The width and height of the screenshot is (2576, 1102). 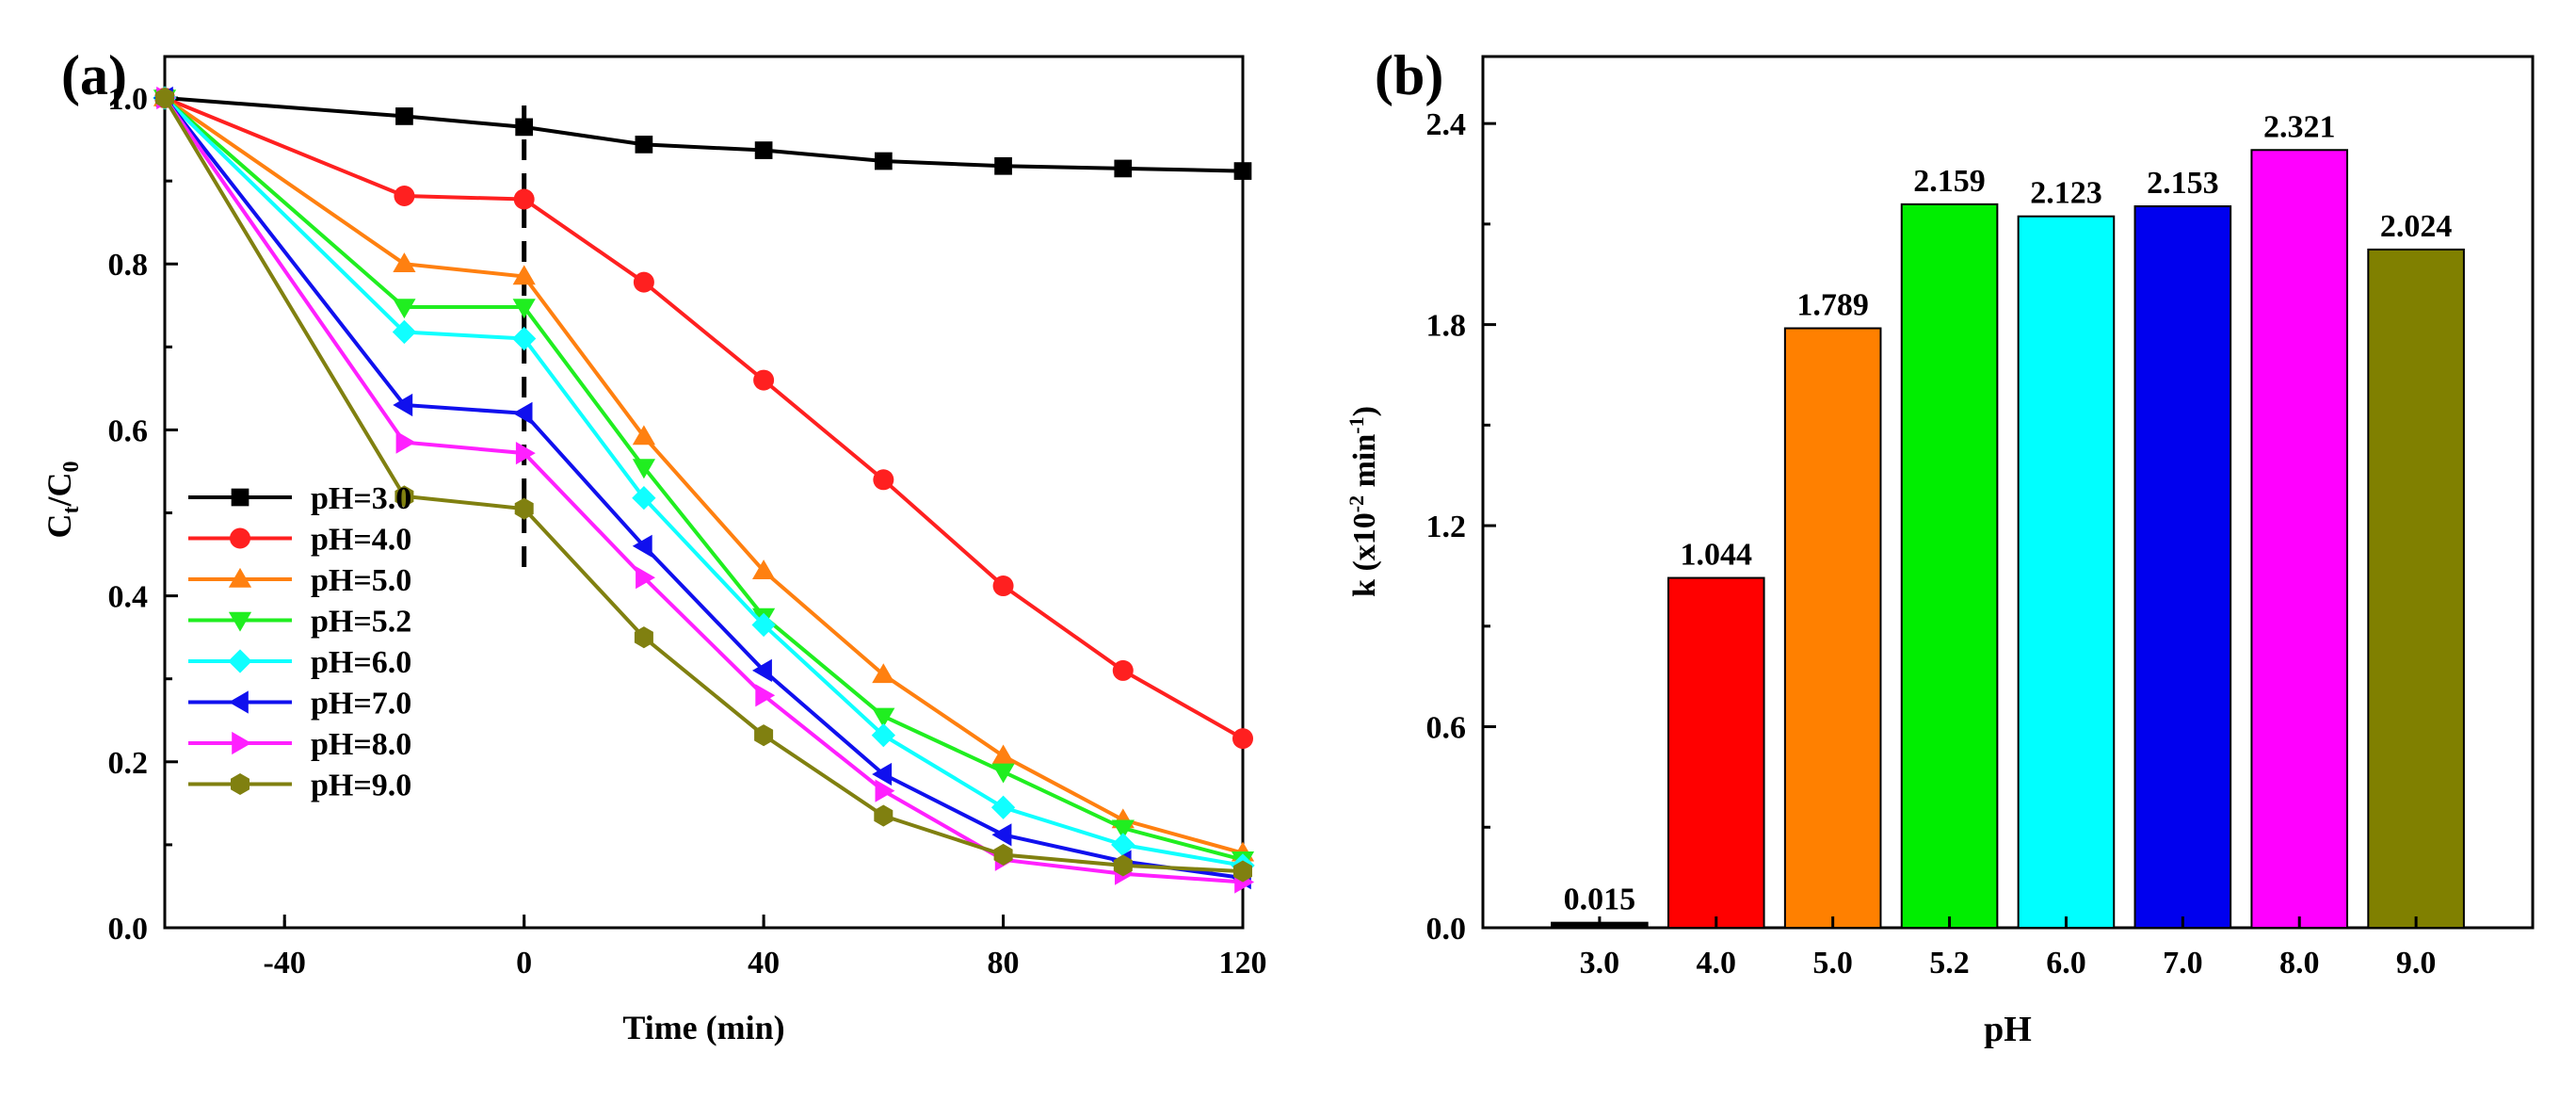 I want to click on x-tick-label: 9.0, so click(x=2416, y=963).